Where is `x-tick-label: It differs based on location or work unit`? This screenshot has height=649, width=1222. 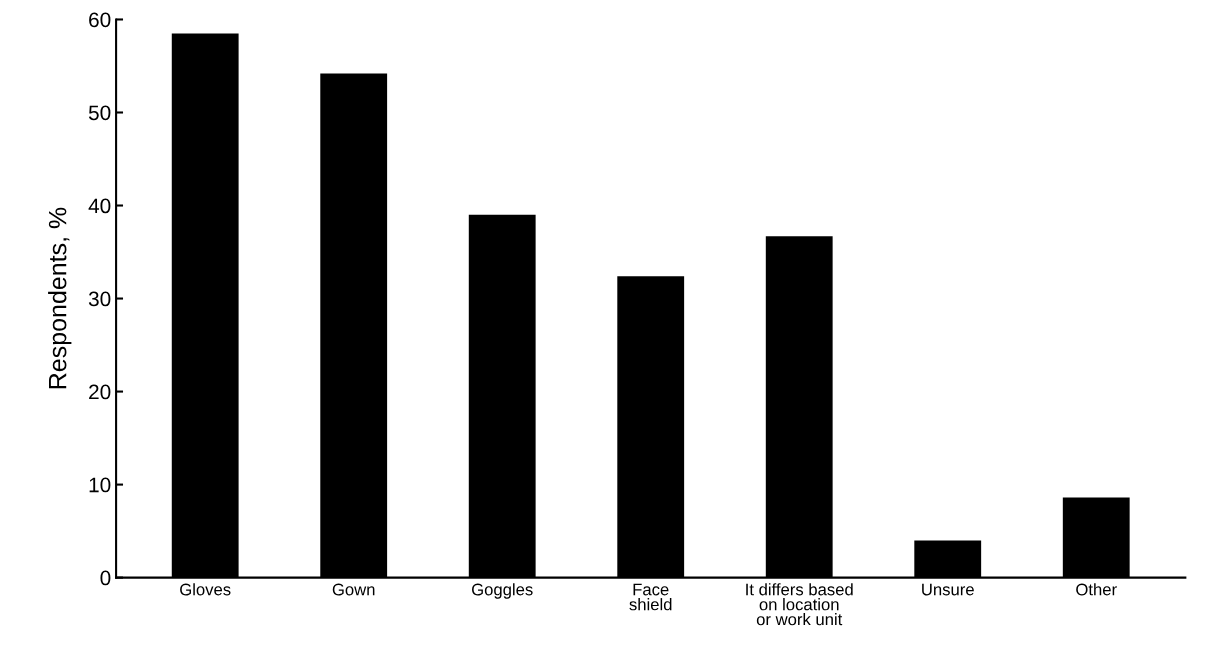 x-tick-label: It differs based on location or work unit is located at coordinates (799, 604).